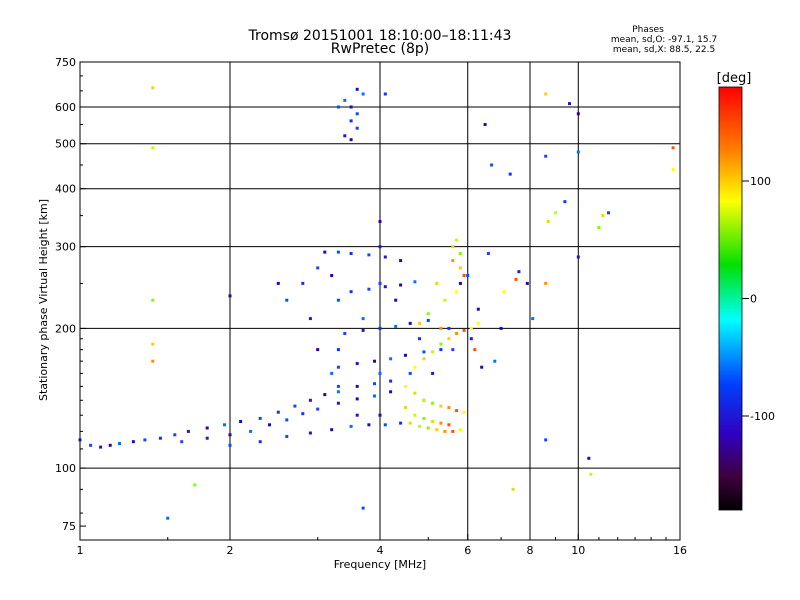 The width and height of the screenshot is (800, 600). I want to click on phases-line-x: mean, sd,X: 88.5, 22.5, so click(664, 50).